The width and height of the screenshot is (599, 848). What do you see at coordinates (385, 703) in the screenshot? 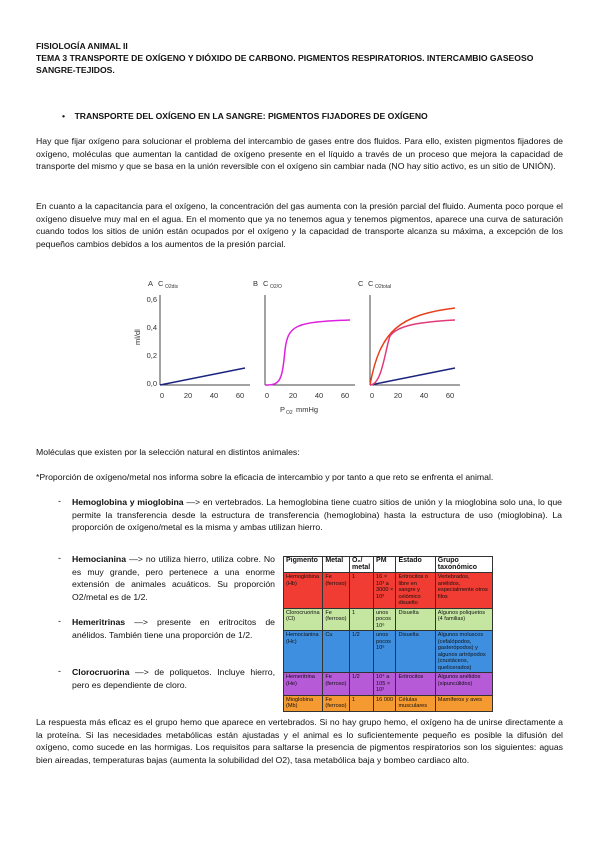
I see `table-cell: 16 000` at bounding box center [385, 703].